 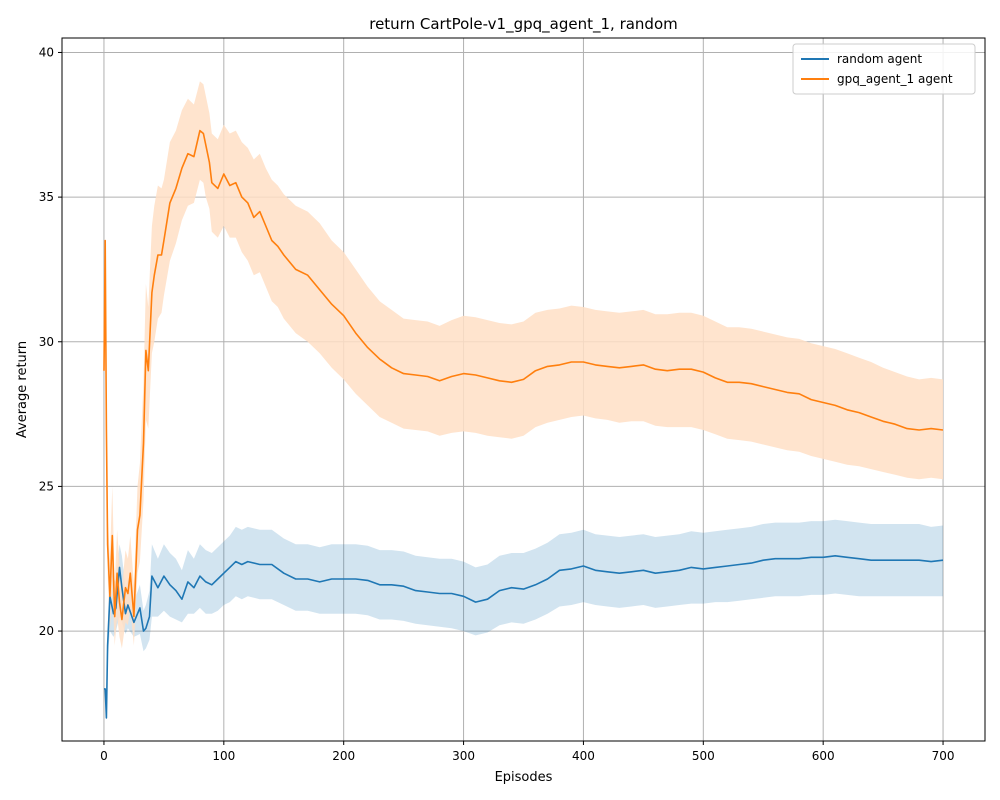 I want to click on y-axis-ticks: 20 25 30 35 40, so click(x=50, y=341).